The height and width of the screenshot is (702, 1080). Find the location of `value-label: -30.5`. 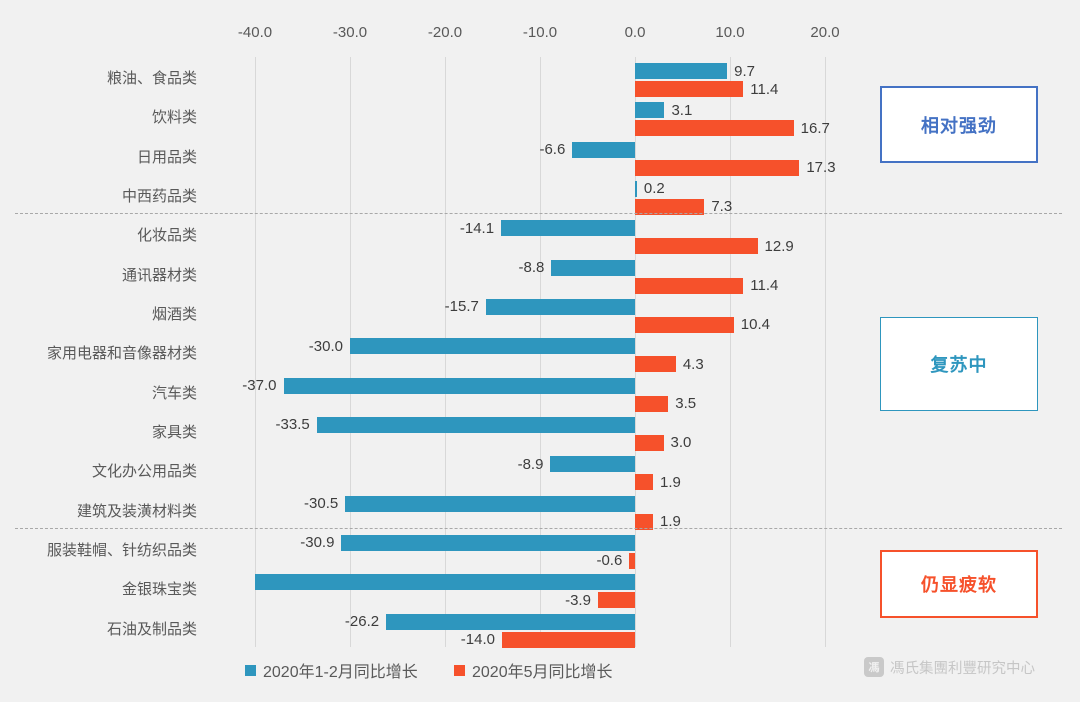

value-label: -30.5 is located at coordinates (321, 504).